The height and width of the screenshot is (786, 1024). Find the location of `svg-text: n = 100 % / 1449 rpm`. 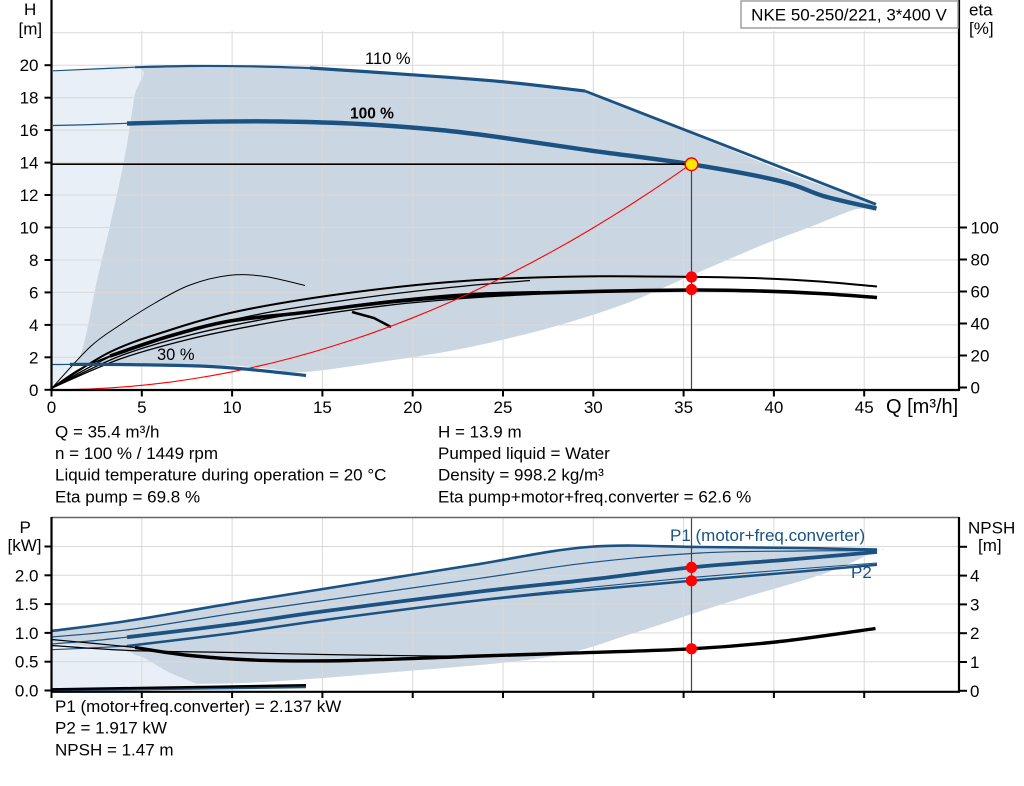

svg-text: n = 100 % / 1449 rpm is located at coordinates (136, 453).